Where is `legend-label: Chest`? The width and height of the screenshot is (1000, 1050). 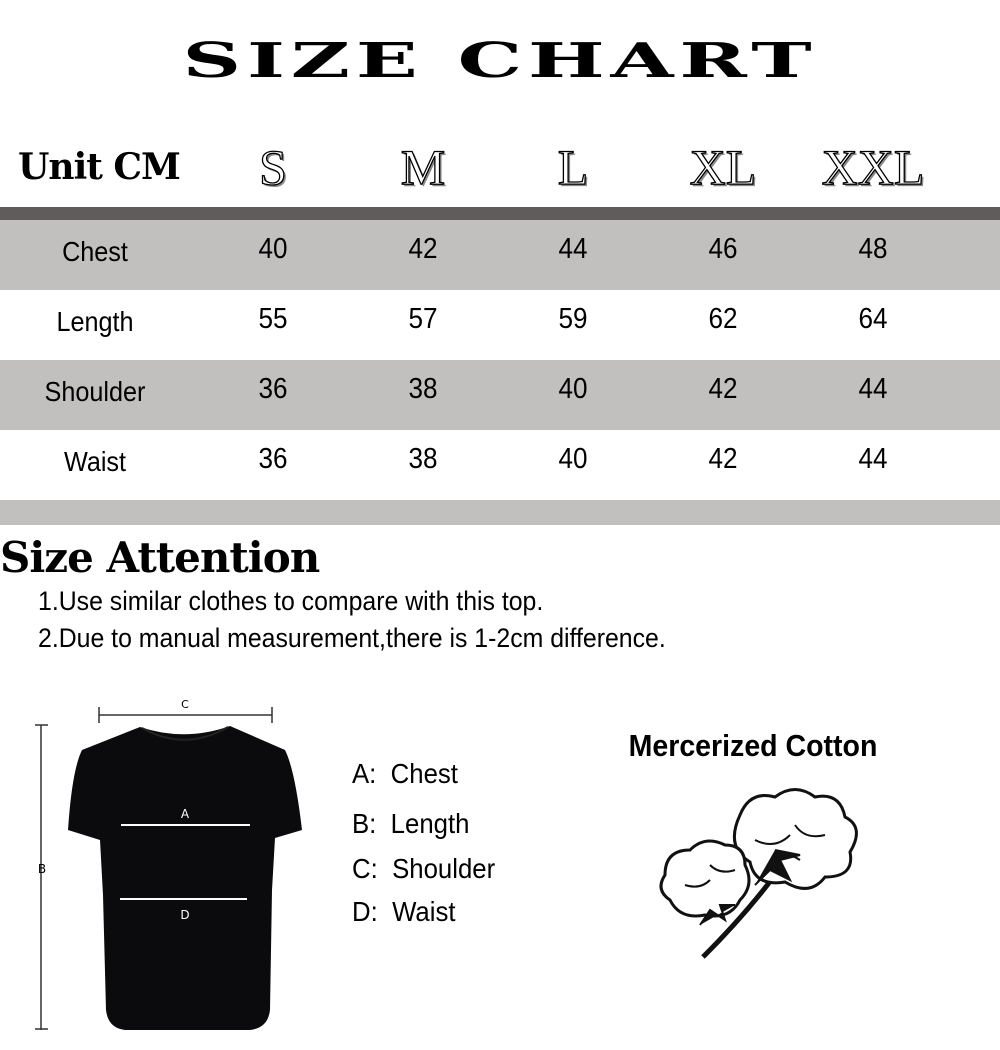 legend-label: Chest is located at coordinates (424, 773).